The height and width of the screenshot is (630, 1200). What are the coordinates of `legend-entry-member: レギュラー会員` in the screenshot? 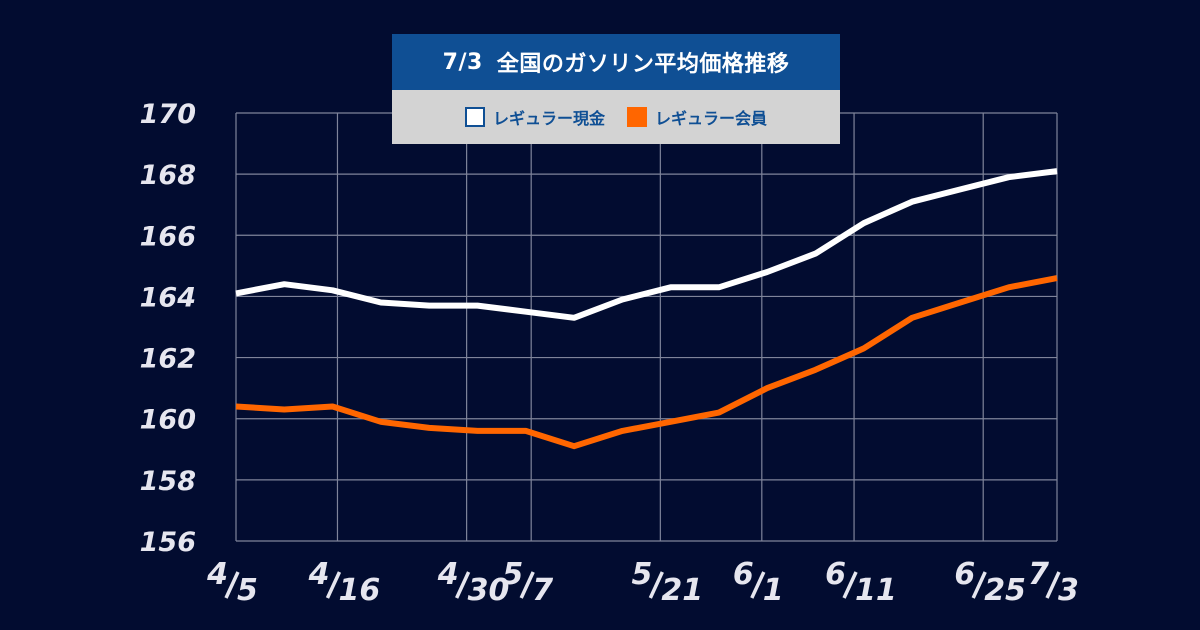 It's located at (697, 117).